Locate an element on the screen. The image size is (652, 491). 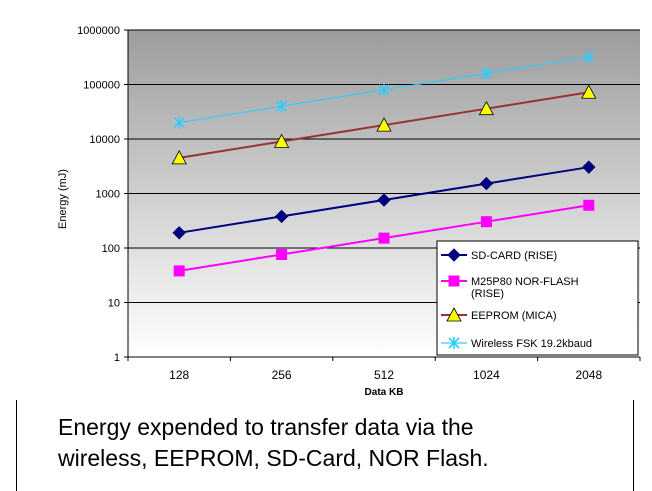
y-tick-label: 1 is located at coordinates (117, 358).